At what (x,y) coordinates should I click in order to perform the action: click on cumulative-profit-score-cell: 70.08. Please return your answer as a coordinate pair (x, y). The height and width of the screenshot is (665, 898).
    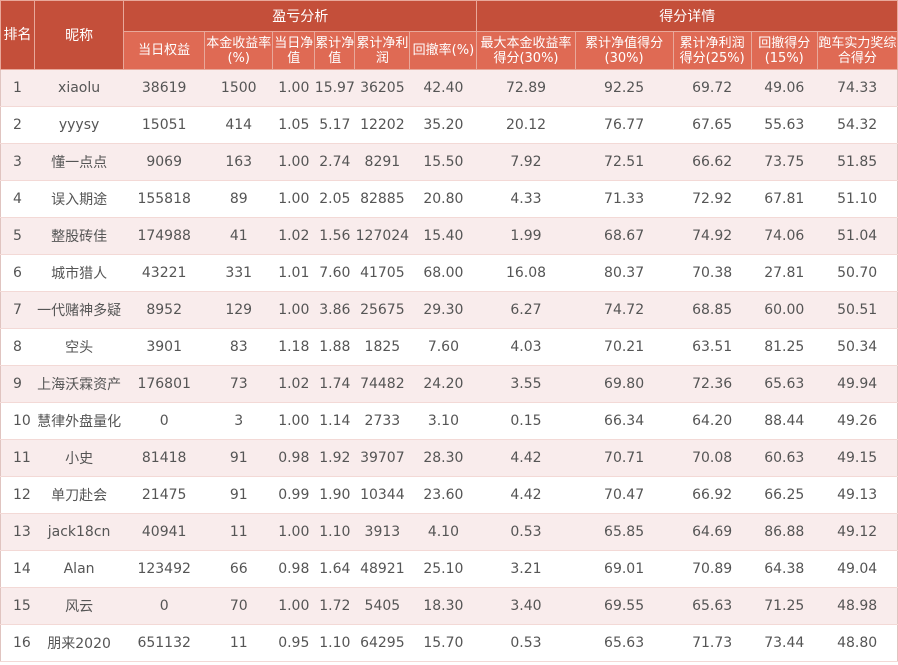
    Looking at the image, I should click on (712, 458).